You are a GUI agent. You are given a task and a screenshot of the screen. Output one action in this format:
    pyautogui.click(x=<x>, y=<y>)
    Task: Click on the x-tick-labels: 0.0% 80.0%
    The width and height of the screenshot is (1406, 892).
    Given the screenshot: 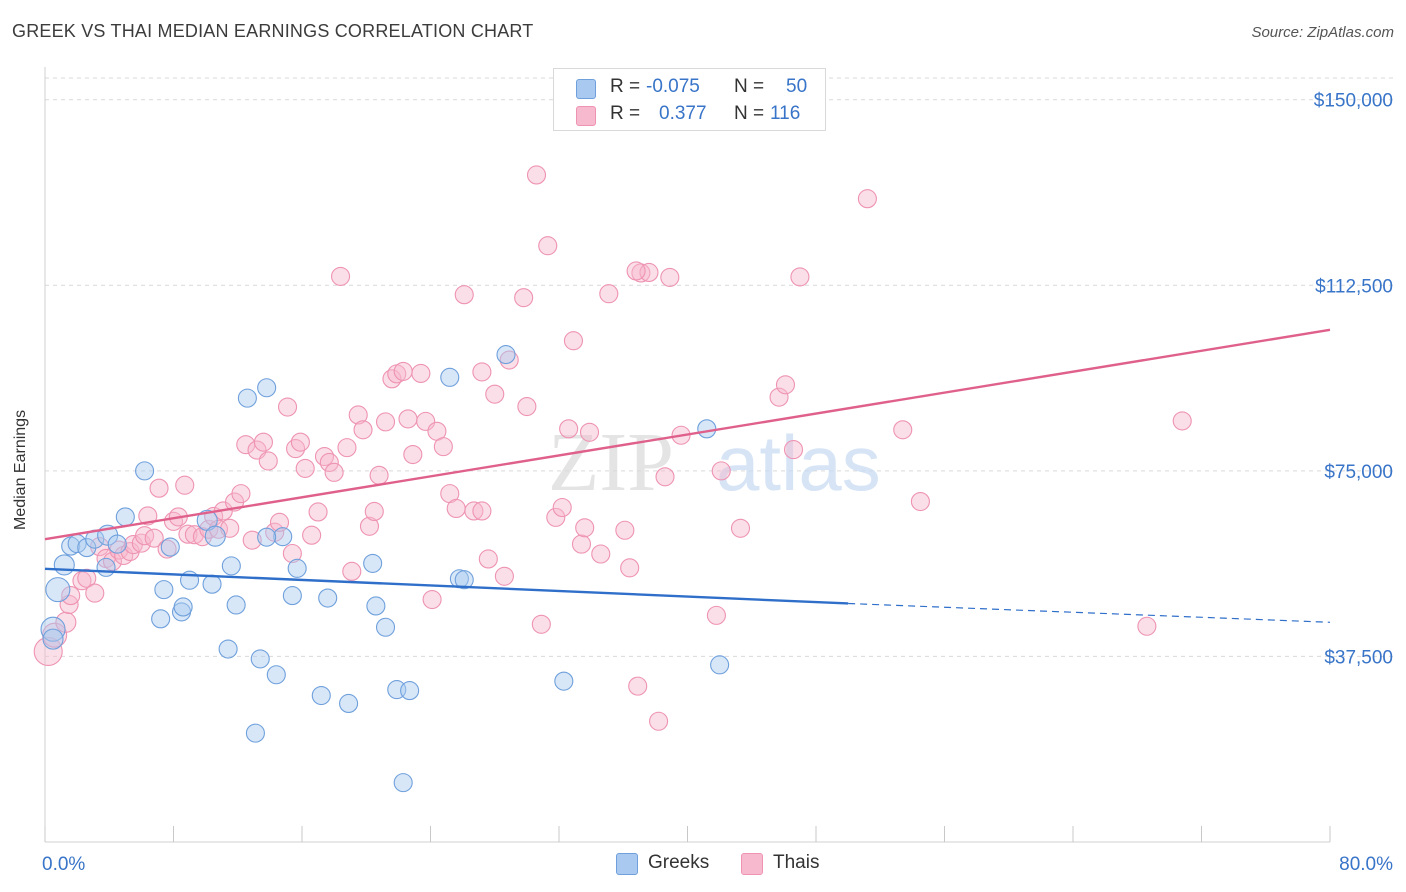 What is the action you would take?
    pyautogui.click(x=717, y=864)
    